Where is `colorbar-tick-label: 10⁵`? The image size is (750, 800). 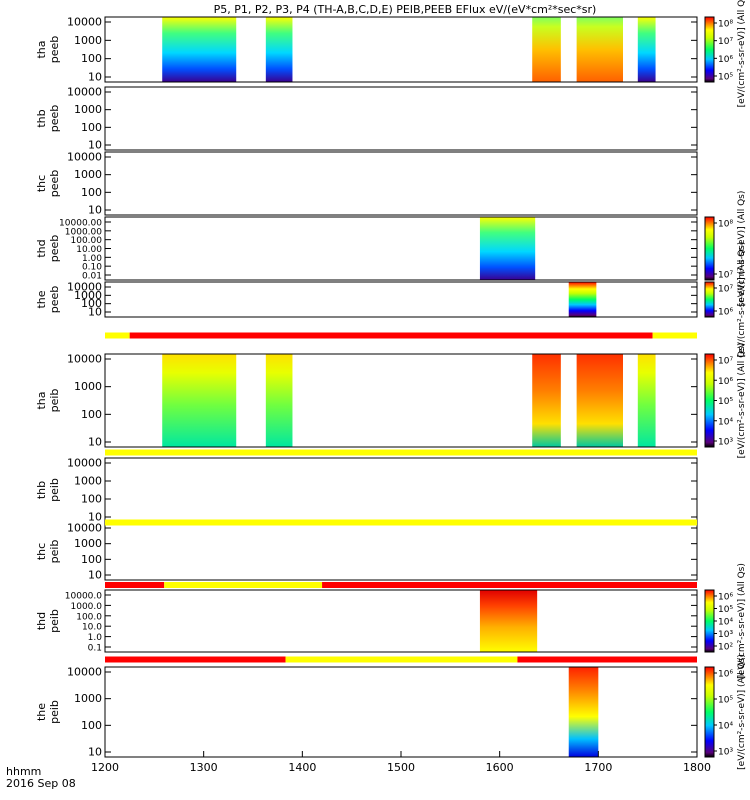 colorbar-tick-label: 10⁵ is located at coordinates (725, 701).